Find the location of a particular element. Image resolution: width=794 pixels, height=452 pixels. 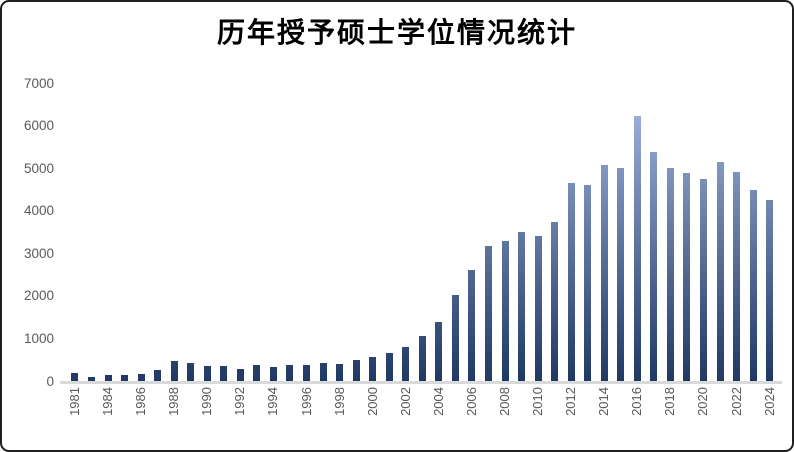

x-axis-tick-label: 2008 is located at coordinates (504, 401).